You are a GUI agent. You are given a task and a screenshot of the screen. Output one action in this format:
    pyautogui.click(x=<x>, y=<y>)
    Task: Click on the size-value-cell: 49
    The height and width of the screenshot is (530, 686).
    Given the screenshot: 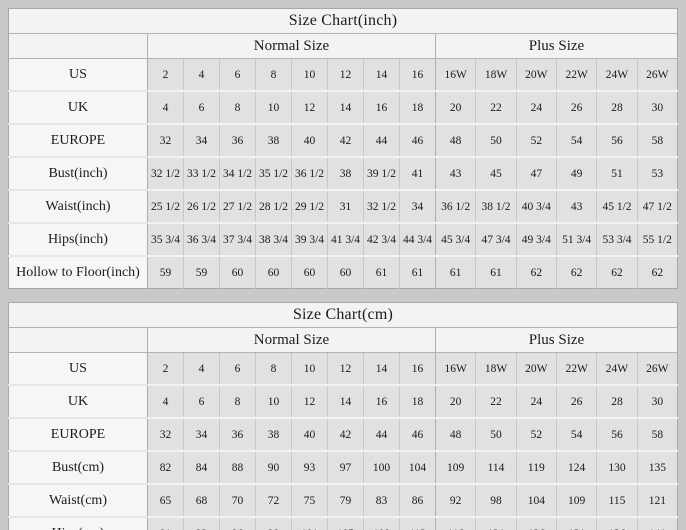 What is the action you would take?
    pyautogui.click(x=576, y=174)
    